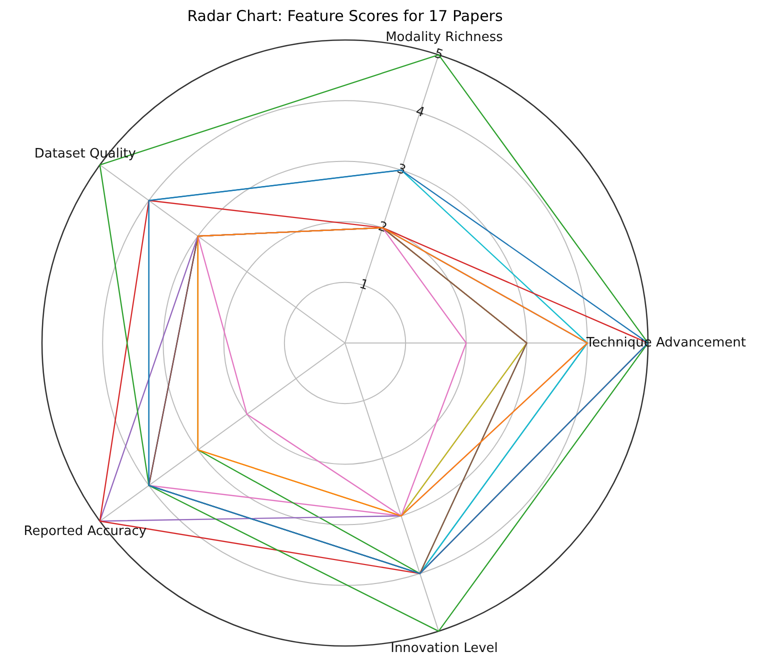 The image size is (764, 667). Describe the element at coordinates (345, 15) in the screenshot. I see `chart-title: Radar Chart: Feature Scores for 17 Papers` at that location.